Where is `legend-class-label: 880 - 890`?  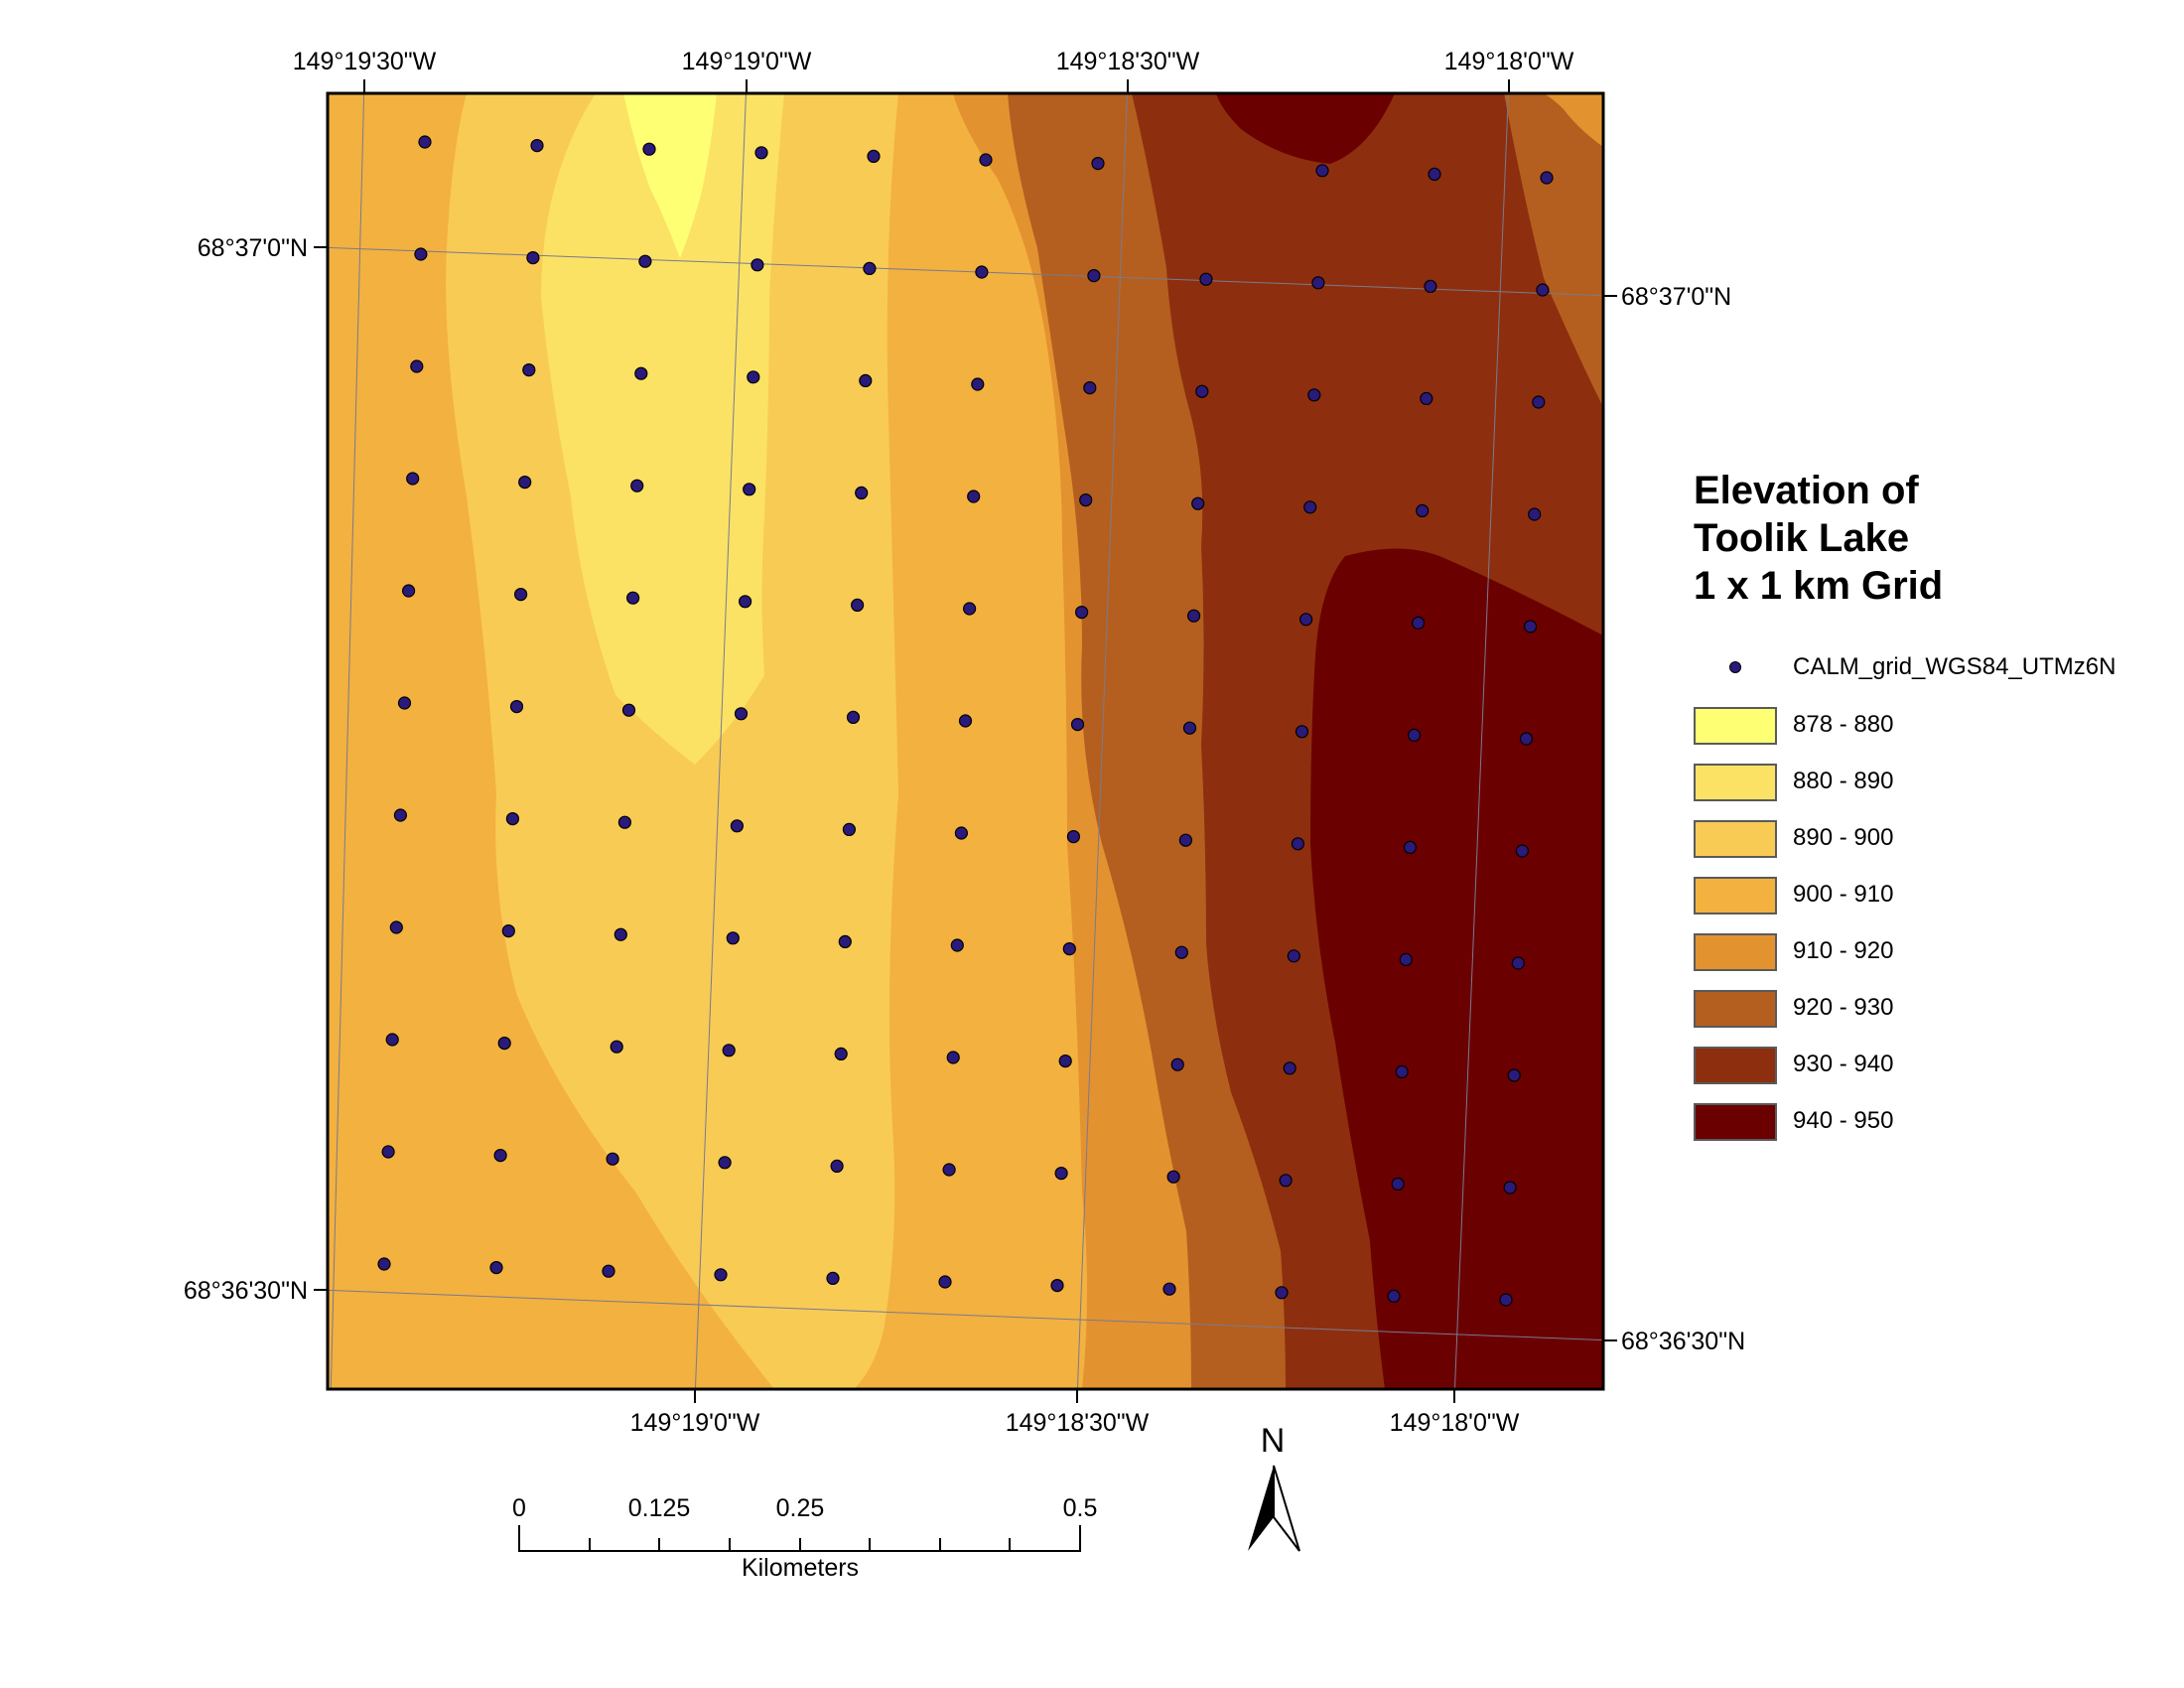
legend-class-label: 880 - 890 is located at coordinates (1843, 781).